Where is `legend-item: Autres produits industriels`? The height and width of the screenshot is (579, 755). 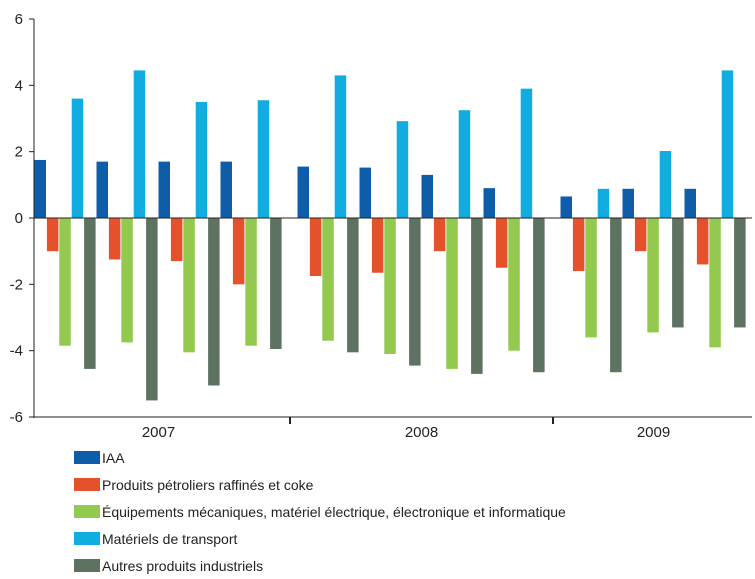
legend-item: Autres produits industriels is located at coordinates (320, 565).